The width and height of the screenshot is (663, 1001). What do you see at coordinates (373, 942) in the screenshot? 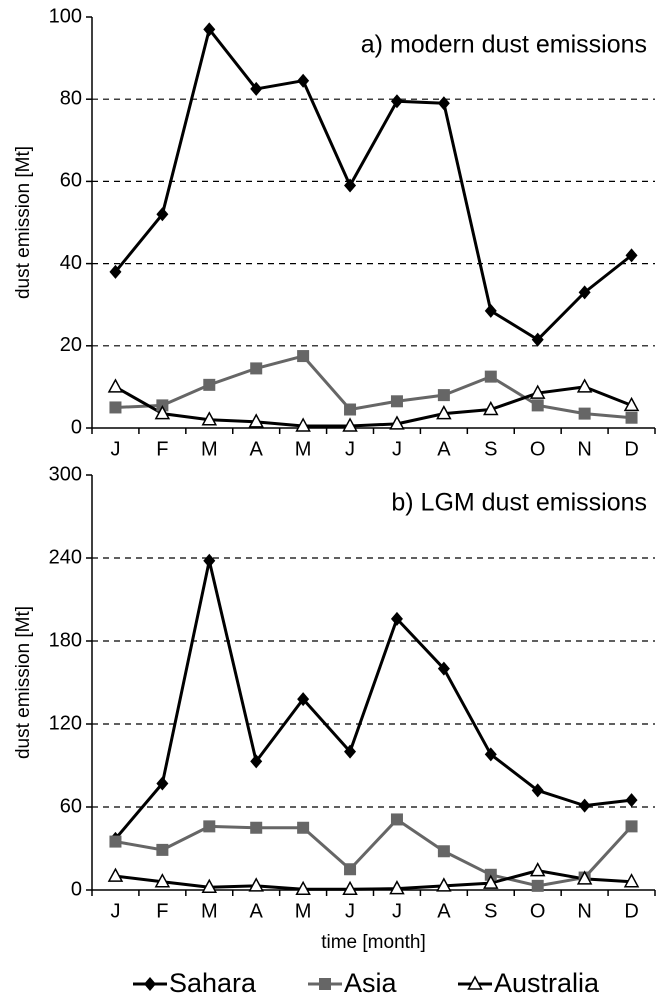
I see `x-axis-label: time [month]` at bounding box center [373, 942].